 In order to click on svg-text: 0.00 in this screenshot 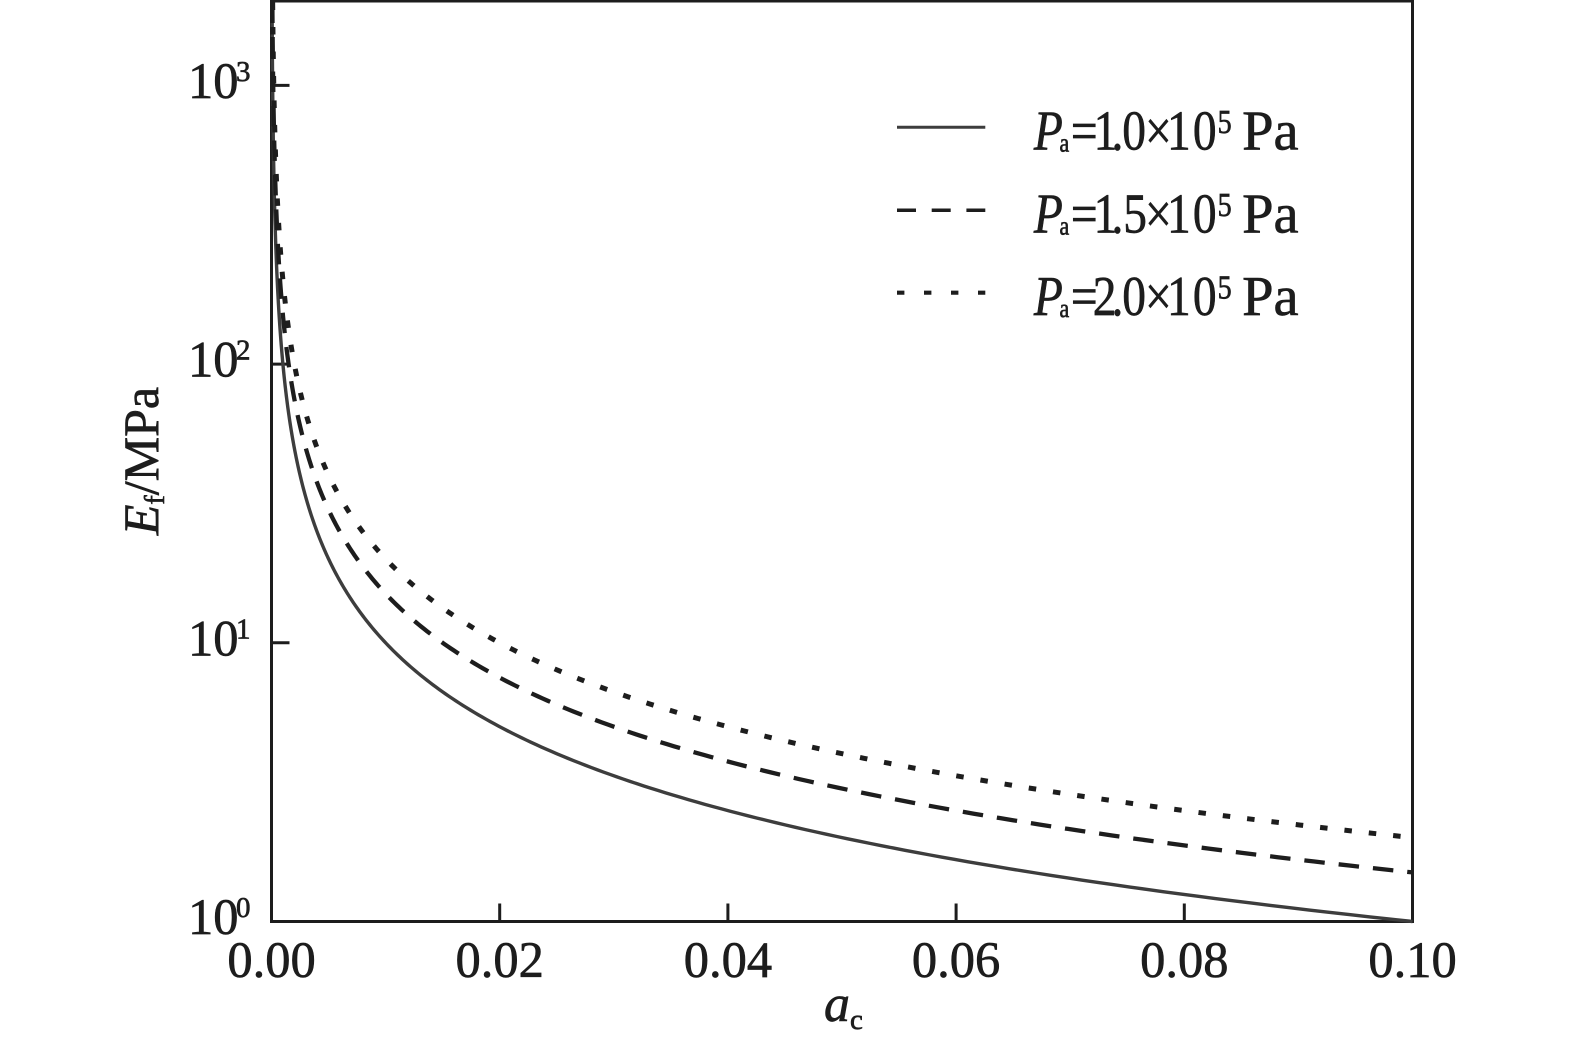, I will do `click(271, 960)`.